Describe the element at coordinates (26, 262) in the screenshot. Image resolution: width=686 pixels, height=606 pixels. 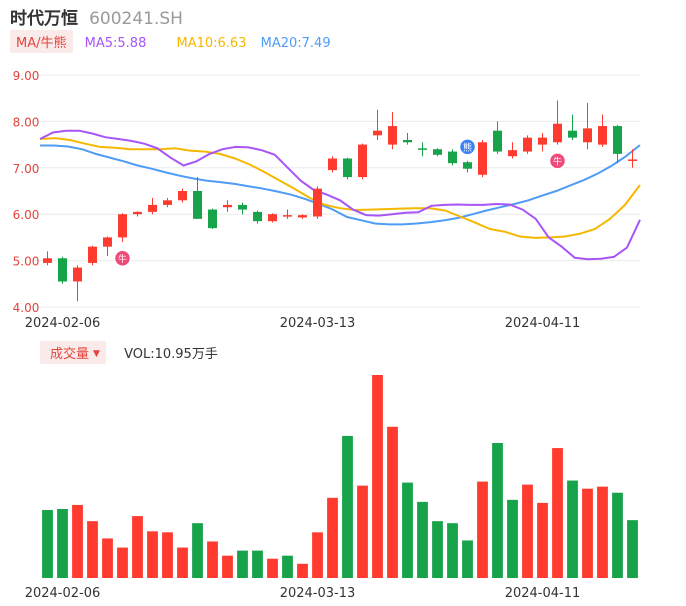
I see `y-tick-label: 5.00` at that location.